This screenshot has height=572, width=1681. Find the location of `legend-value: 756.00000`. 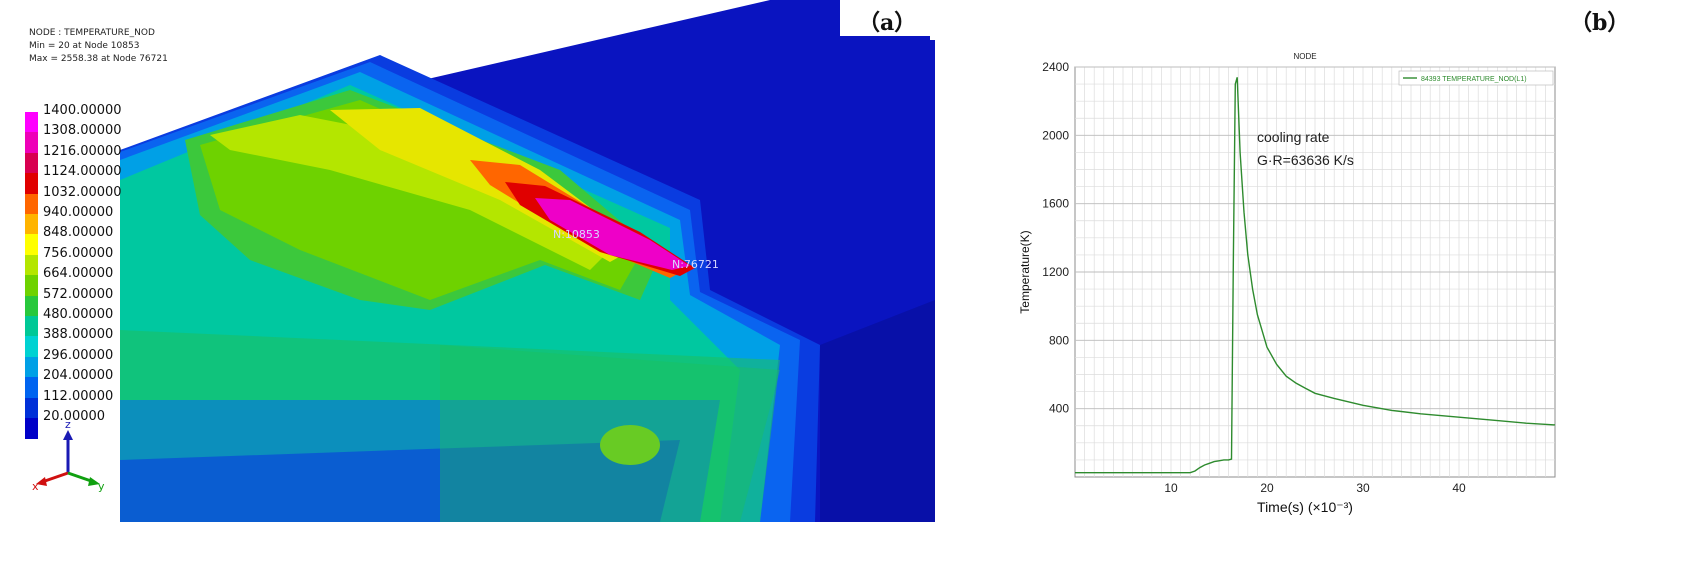

legend-value: 756.00000 is located at coordinates (78, 253).